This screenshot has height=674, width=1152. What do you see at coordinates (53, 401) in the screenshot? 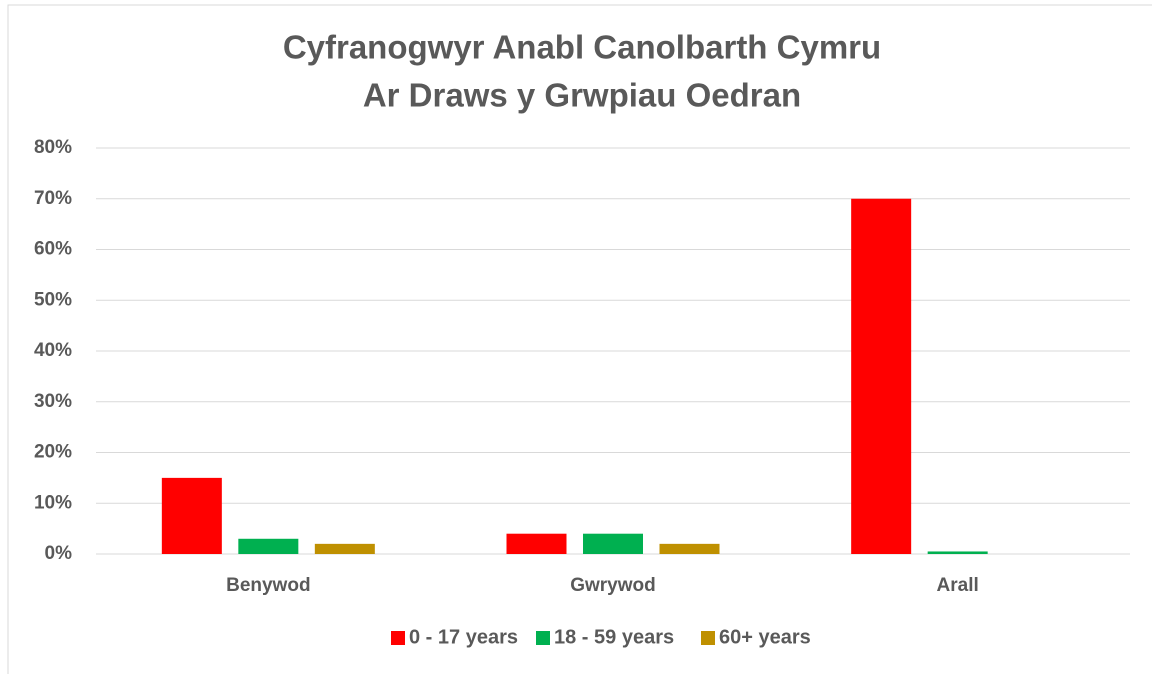
I see `y-tick-label: 30%` at bounding box center [53, 401].